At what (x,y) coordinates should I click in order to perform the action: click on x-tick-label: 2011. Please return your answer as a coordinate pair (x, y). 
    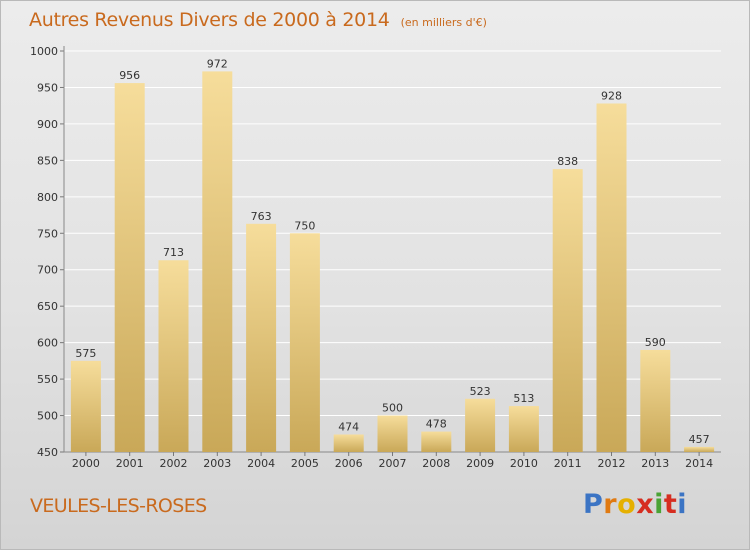
    Looking at the image, I should click on (568, 463).